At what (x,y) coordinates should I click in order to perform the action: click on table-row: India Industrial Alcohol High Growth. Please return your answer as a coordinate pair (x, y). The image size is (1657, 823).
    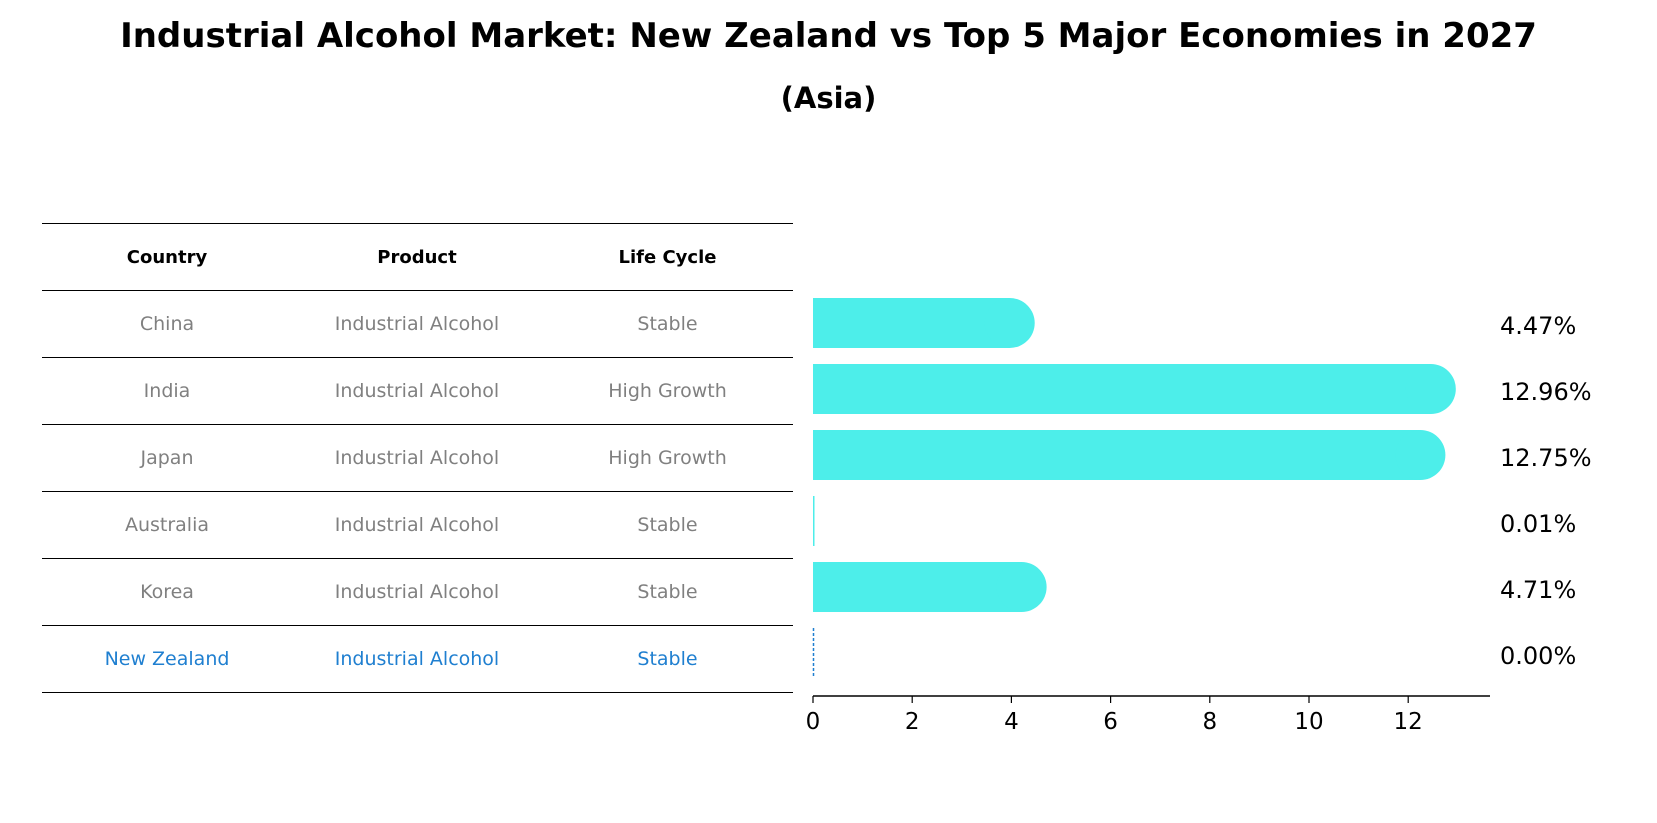
    Looking at the image, I should click on (417, 390).